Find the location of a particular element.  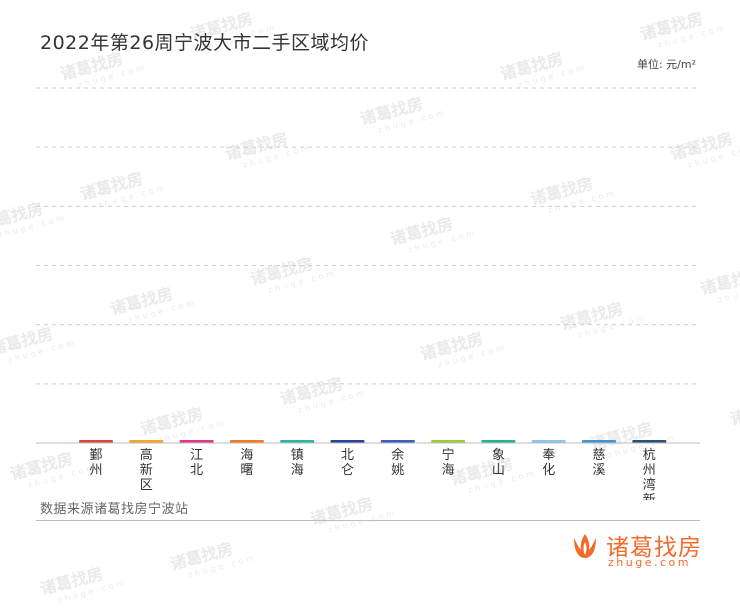

x-tick-label: 杭州湾新区 is located at coordinates (649, 474).